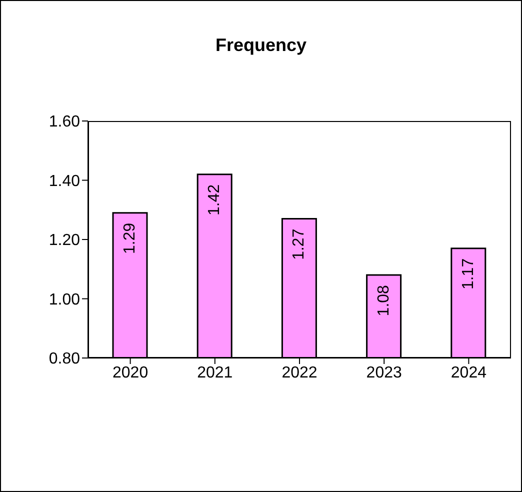  Describe the element at coordinates (64, 359) in the screenshot. I see `y-tick-label: 0.80` at that location.